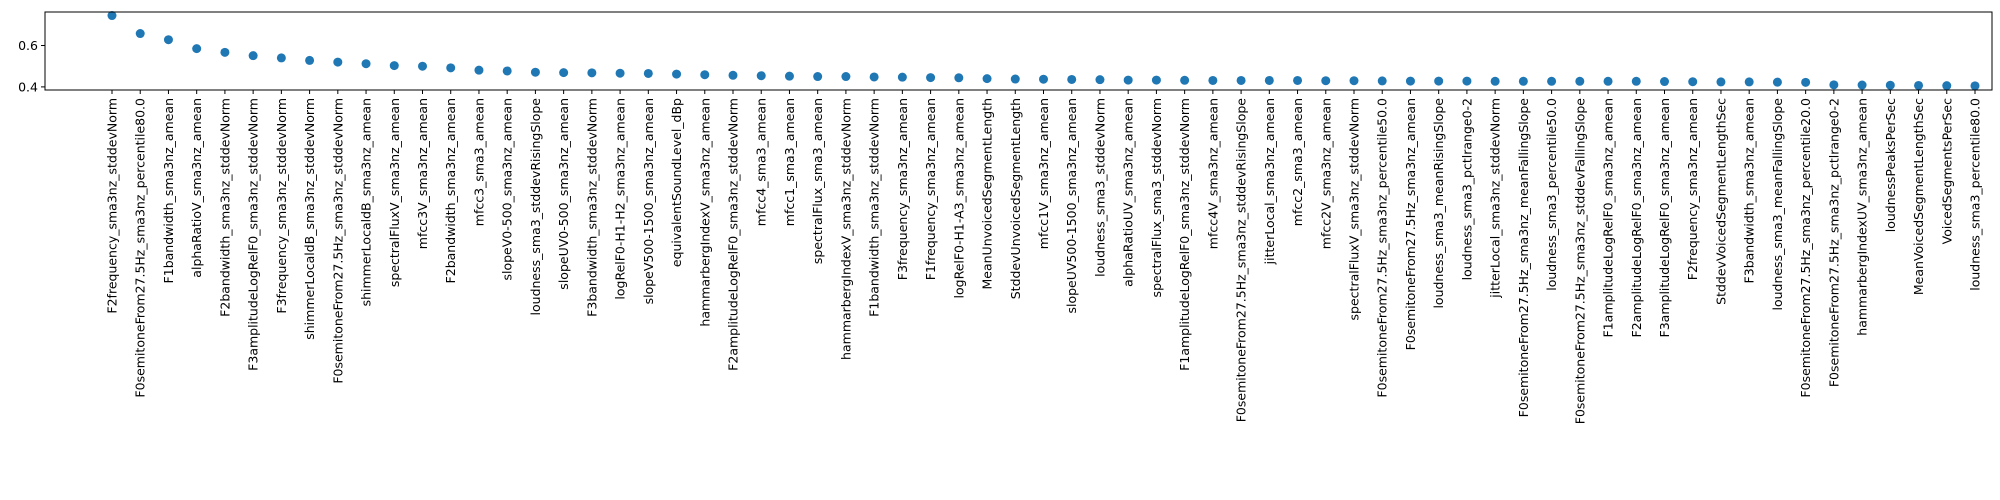  What do you see at coordinates (648, 201) in the screenshot?
I see `x-tick-label: slopeV500-1500_sma3nz_amean` at bounding box center [648, 201].